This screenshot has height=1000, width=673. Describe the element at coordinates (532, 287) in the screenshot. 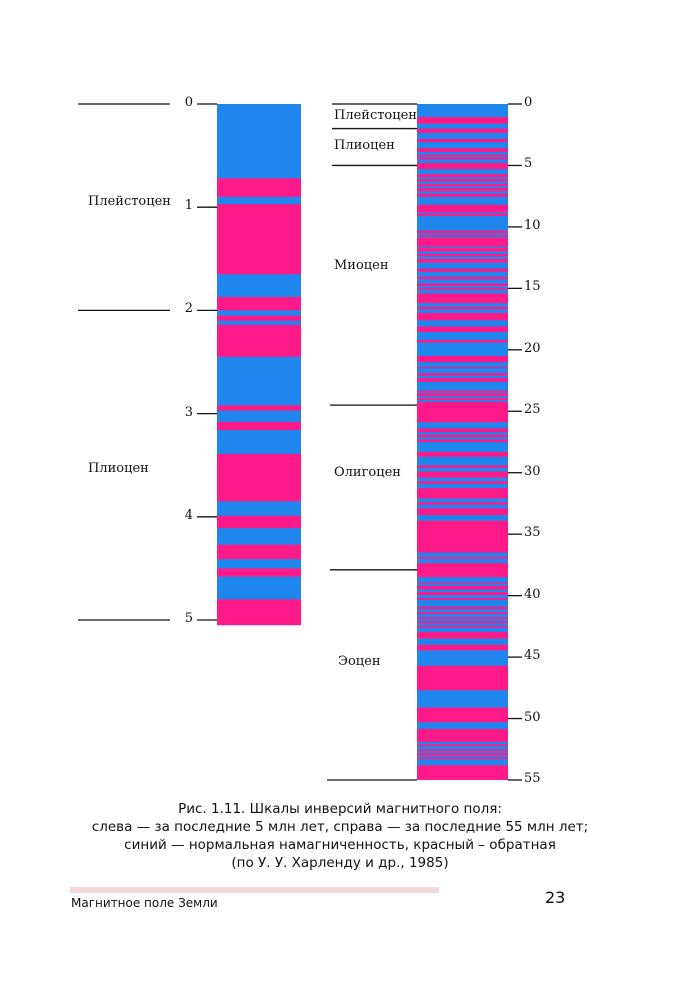

I see `tick-label: 15` at that location.